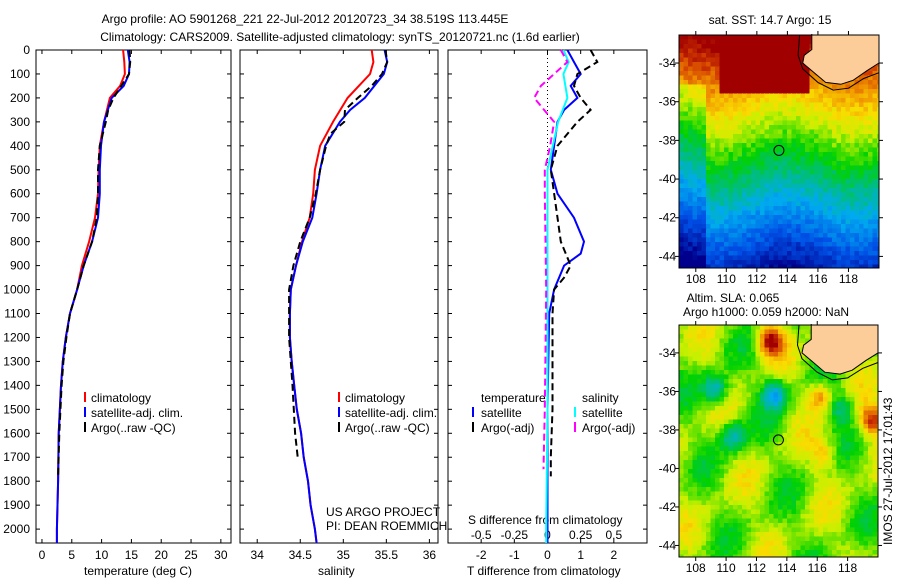 The width and height of the screenshot is (900, 580). I want to click on x-tick-label: 5, so click(71, 555).